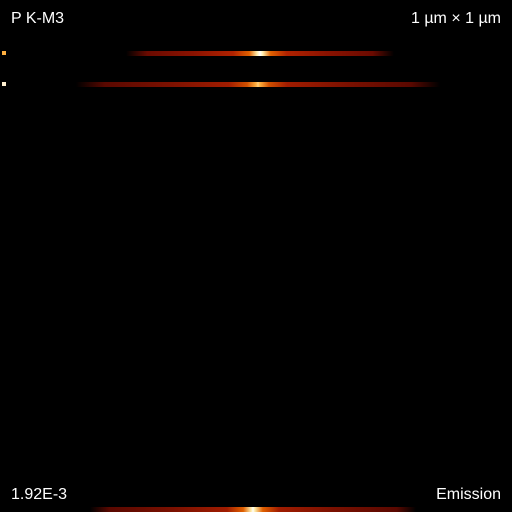  Describe the element at coordinates (468, 494) in the screenshot. I see `mode-label: Emission` at that location.